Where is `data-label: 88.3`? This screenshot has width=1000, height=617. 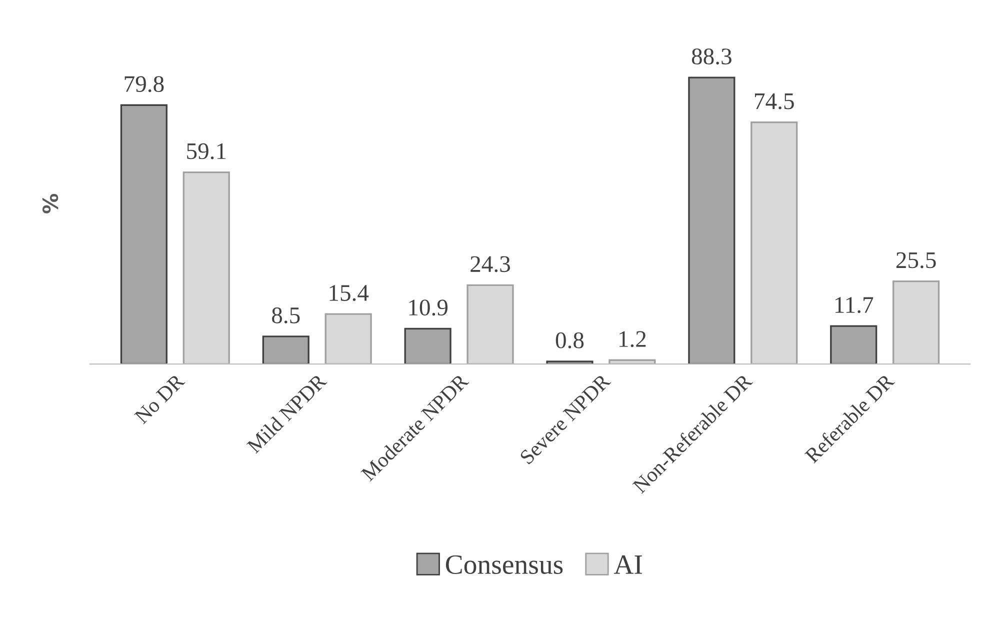 data-label: 88.3 is located at coordinates (712, 56).